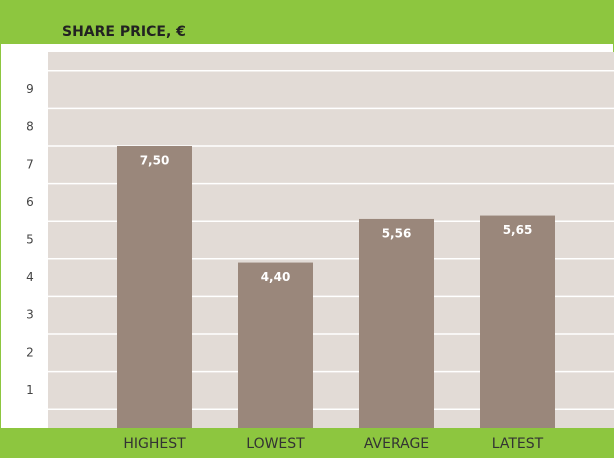 The image size is (614, 458). I want to click on y-tick-label: 4, so click(30, 277).